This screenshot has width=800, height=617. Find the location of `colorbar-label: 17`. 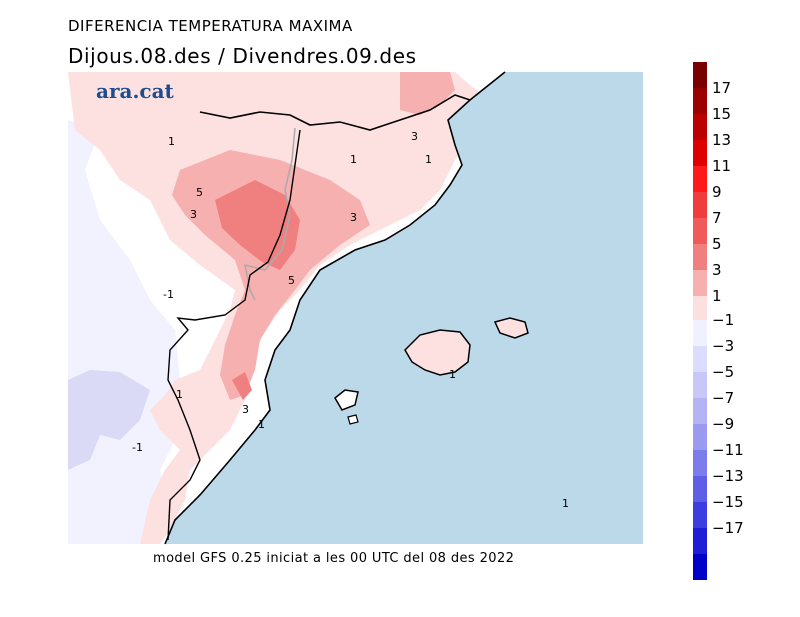

colorbar-label: 17 is located at coordinates (721, 88).